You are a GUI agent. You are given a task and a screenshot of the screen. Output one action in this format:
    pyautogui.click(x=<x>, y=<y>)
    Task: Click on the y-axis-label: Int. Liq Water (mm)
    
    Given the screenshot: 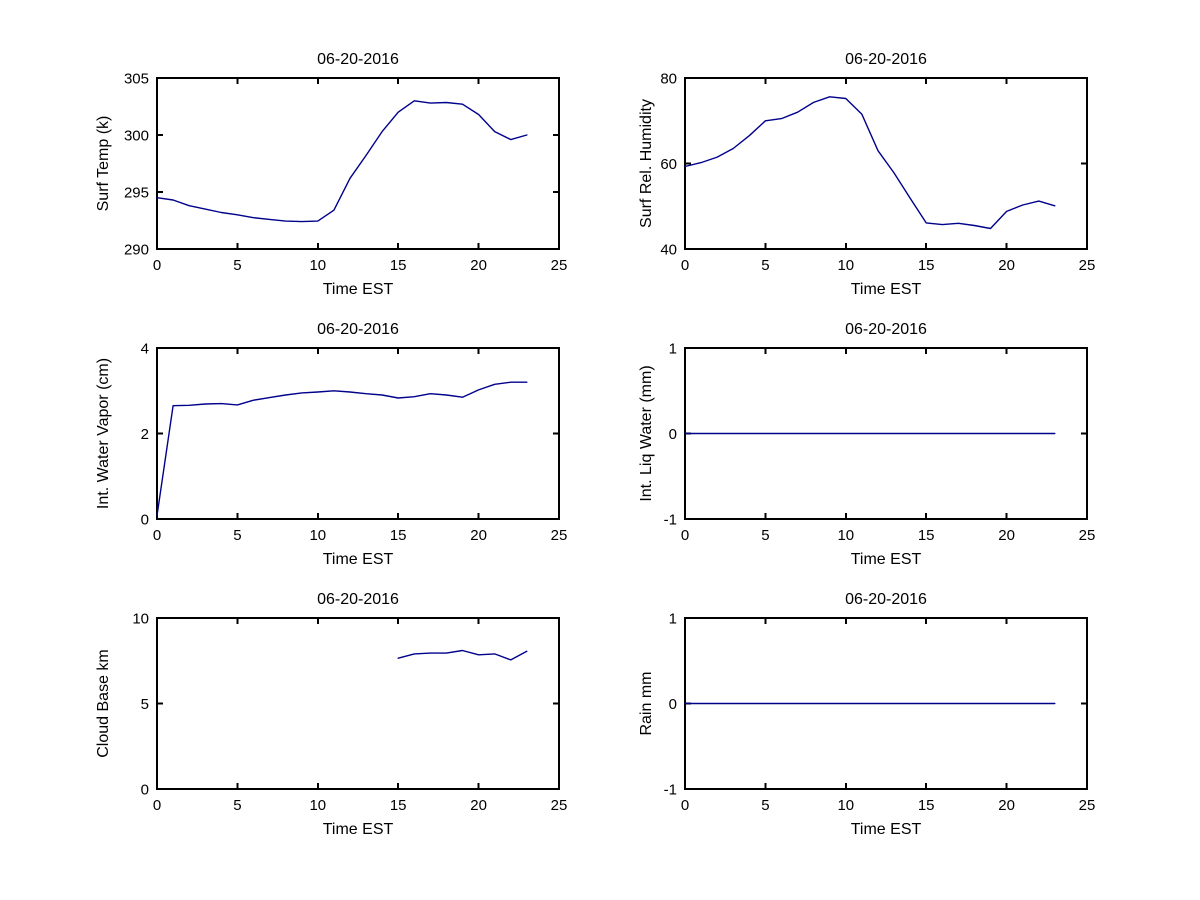 What is the action you would take?
    pyautogui.click(x=646, y=433)
    